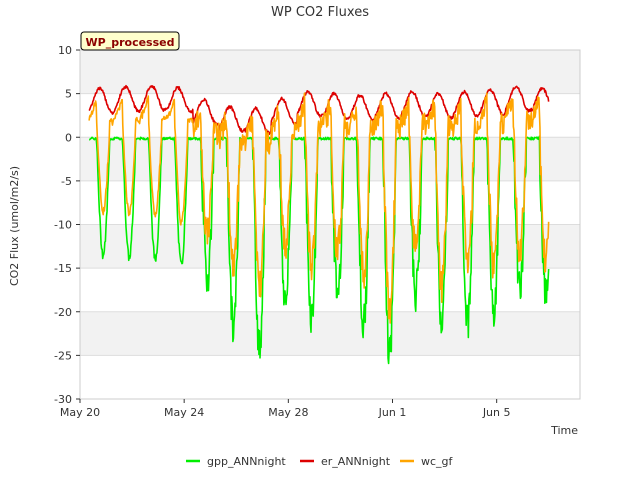 Image resolution: width=640 pixels, height=480 pixels. I want to click on badge-box, so click(130, 41).